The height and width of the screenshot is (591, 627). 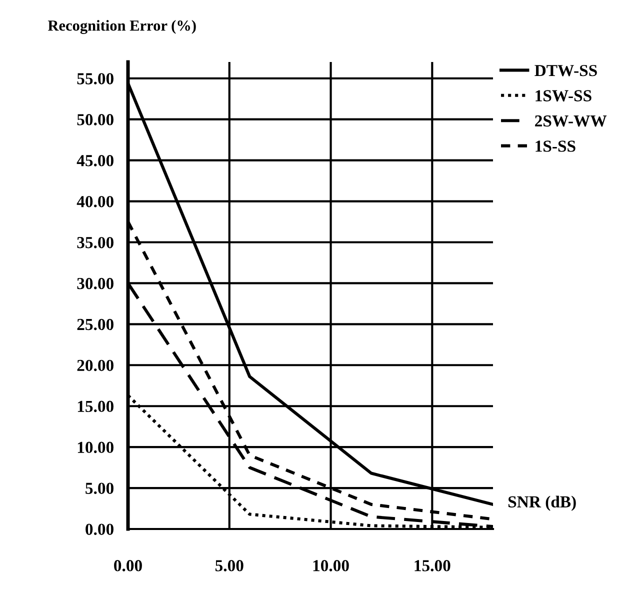 What do you see at coordinates (96, 448) in the screenshot?
I see `y-tick-label: 10.00` at bounding box center [96, 448].